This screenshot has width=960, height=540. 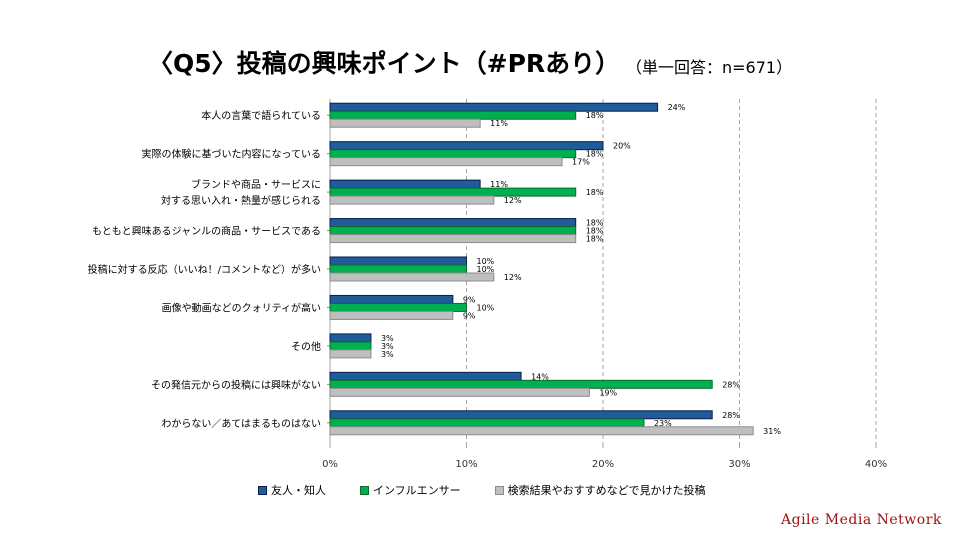 What do you see at coordinates (540, 376) in the screenshot?
I see `data-label: 14%` at bounding box center [540, 376].